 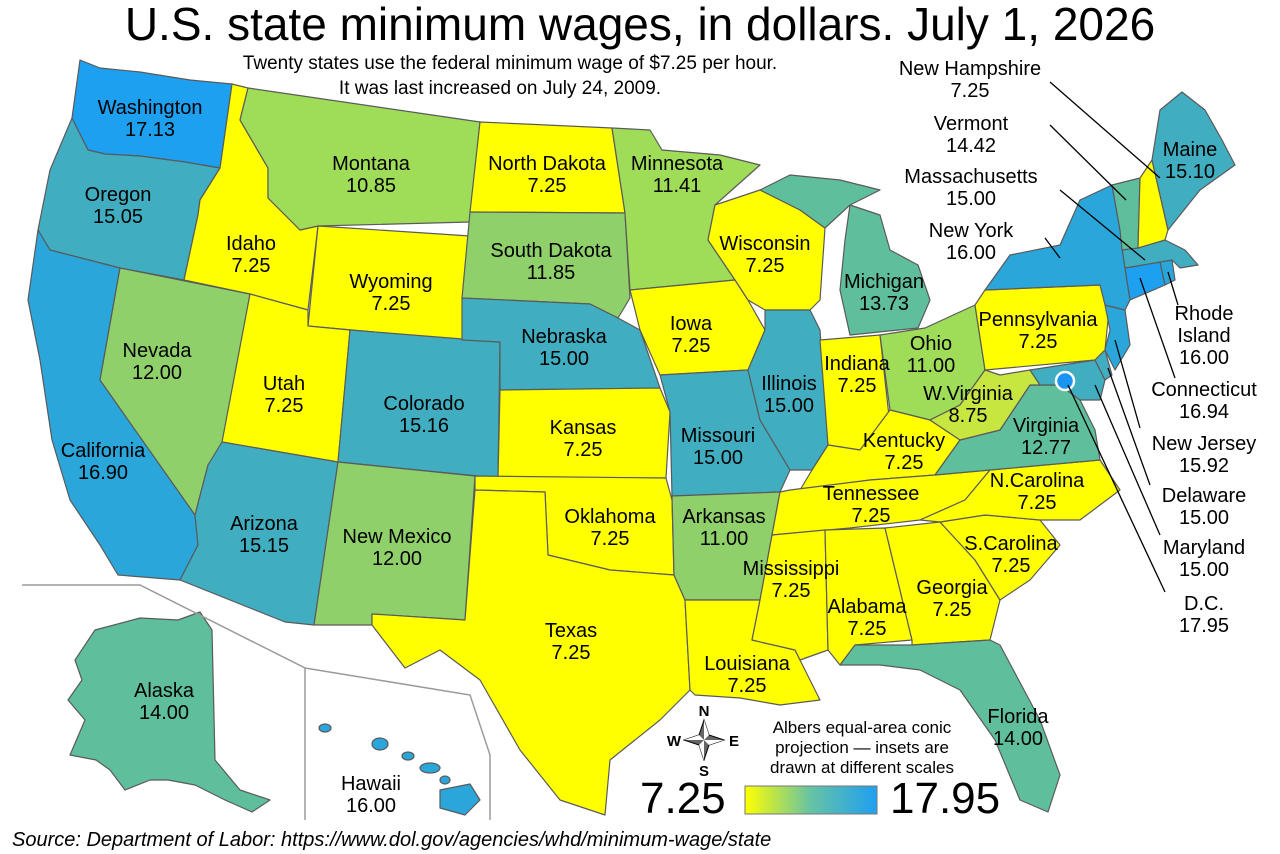 I want to click on label-new-mexico: New Mexico 12.00, so click(x=397, y=548).